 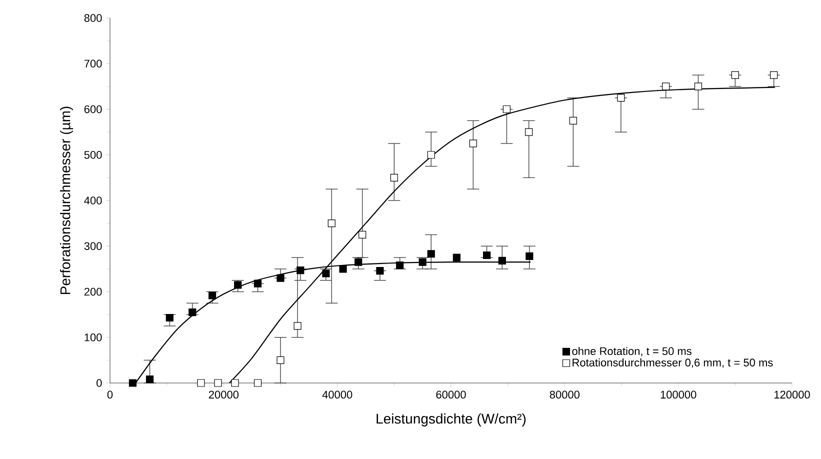 What do you see at coordinates (93, 64) in the screenshot?
I see `y-tick-label: 700` at bounding box center [93, 64].